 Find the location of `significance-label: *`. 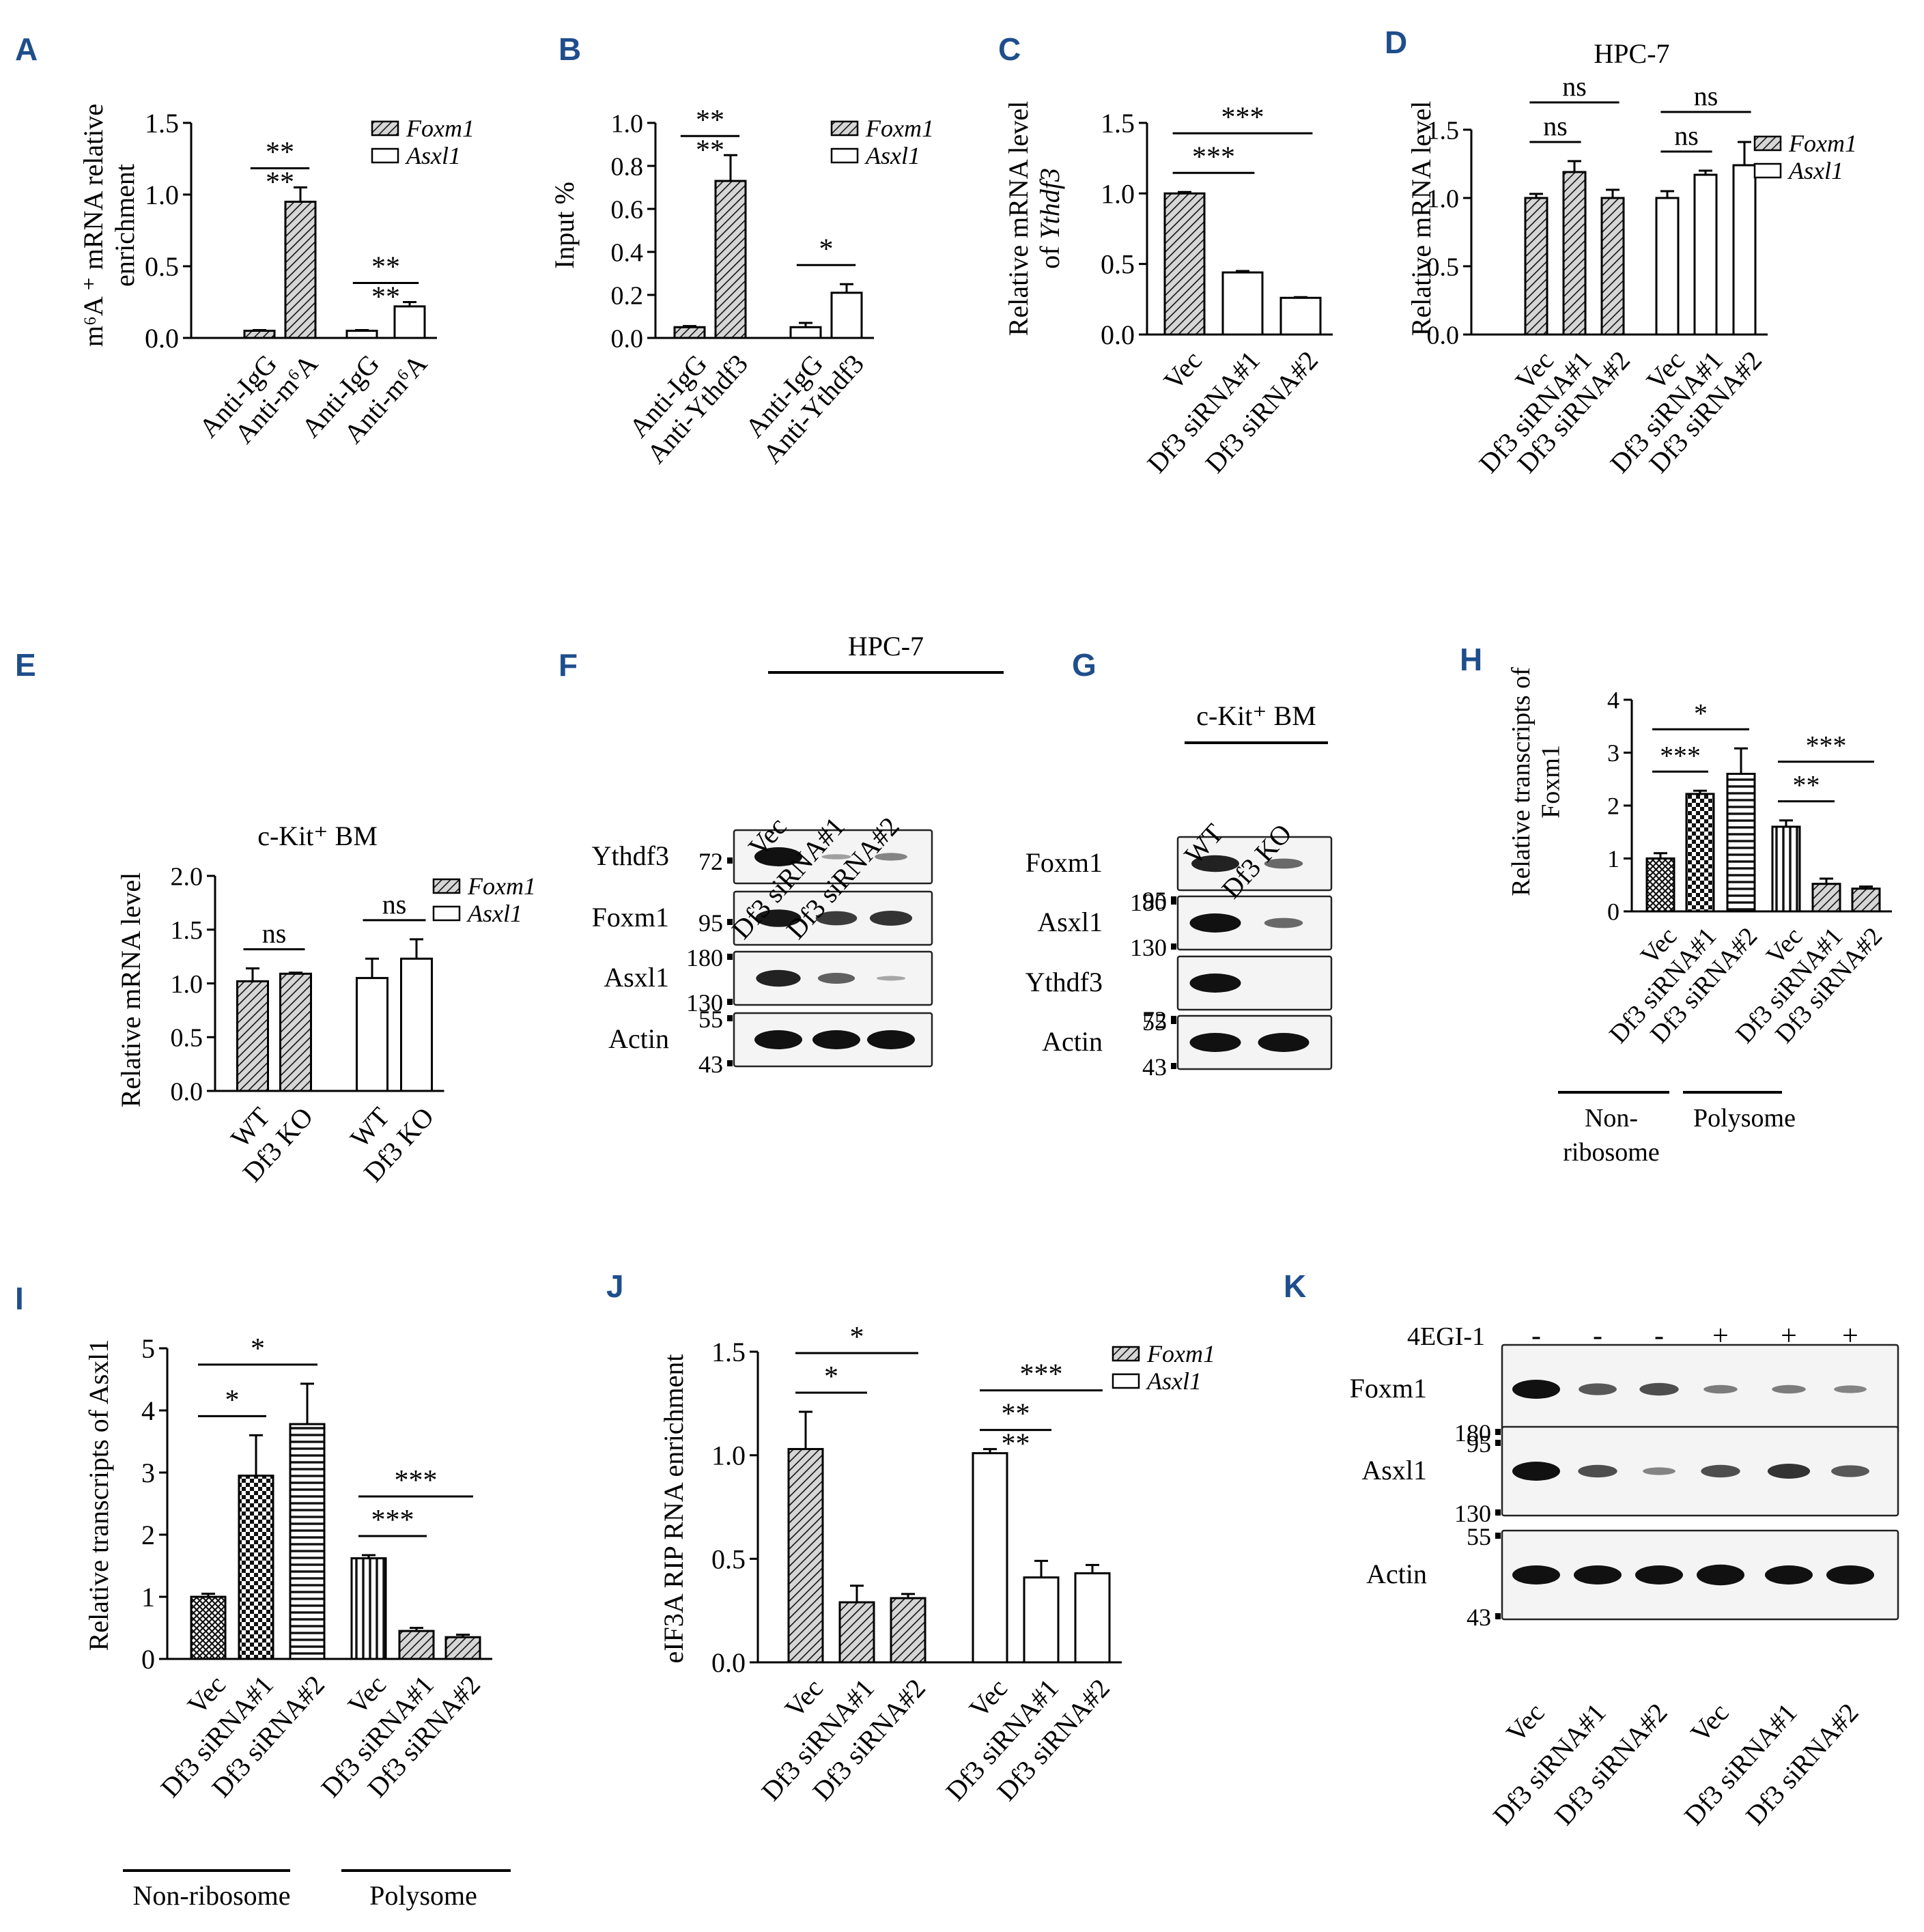

significance-label: * is located at coordinates (258, 1349).